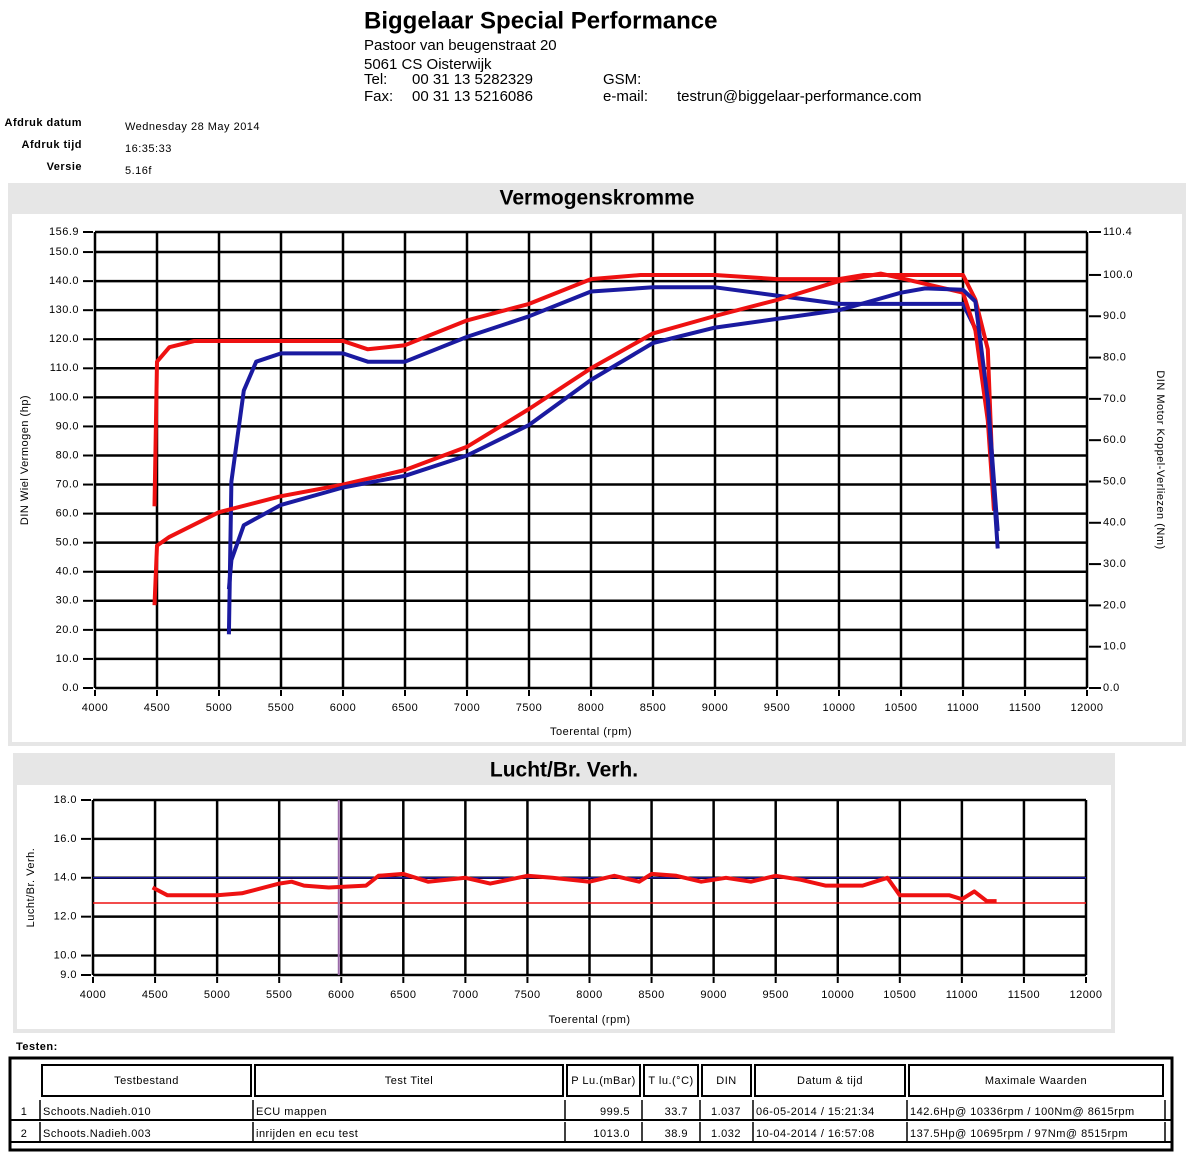  Describe the element at coordinates (64, 310) in the screenshot. I see `y-tick-label: 130.0` at that location.